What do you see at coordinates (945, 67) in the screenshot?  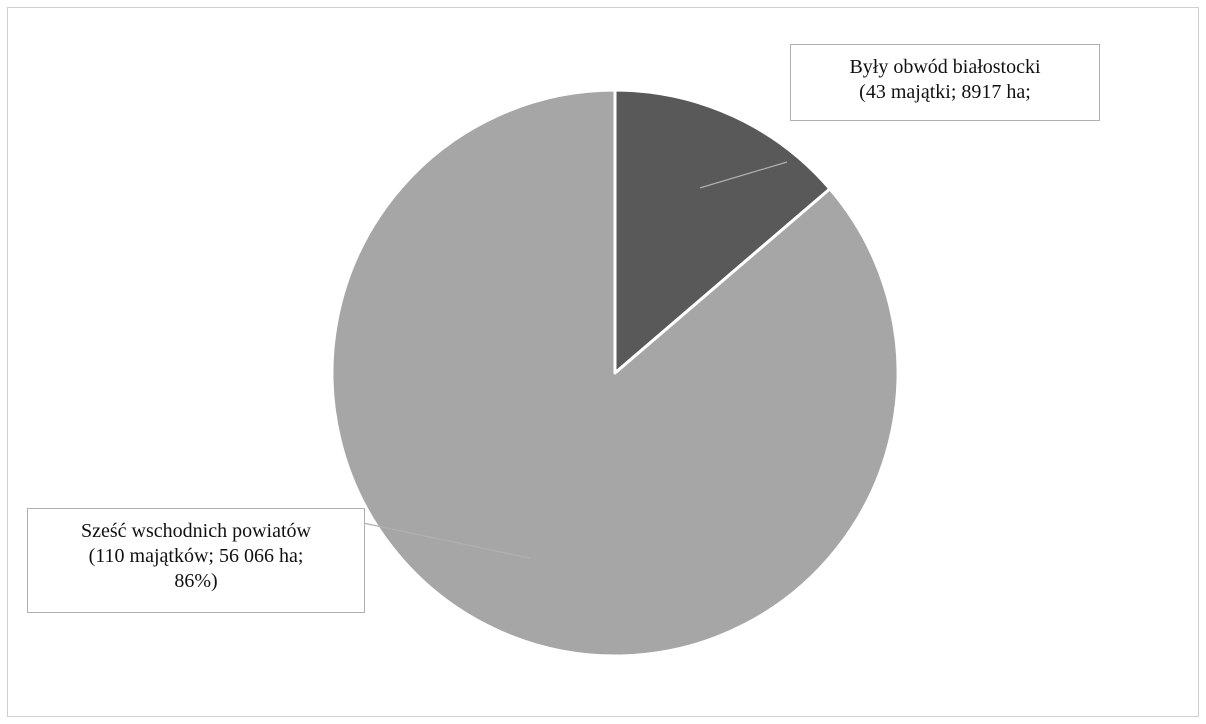 I see `callout-line: Były obwód białostocki` at bounding box center [945, 67].